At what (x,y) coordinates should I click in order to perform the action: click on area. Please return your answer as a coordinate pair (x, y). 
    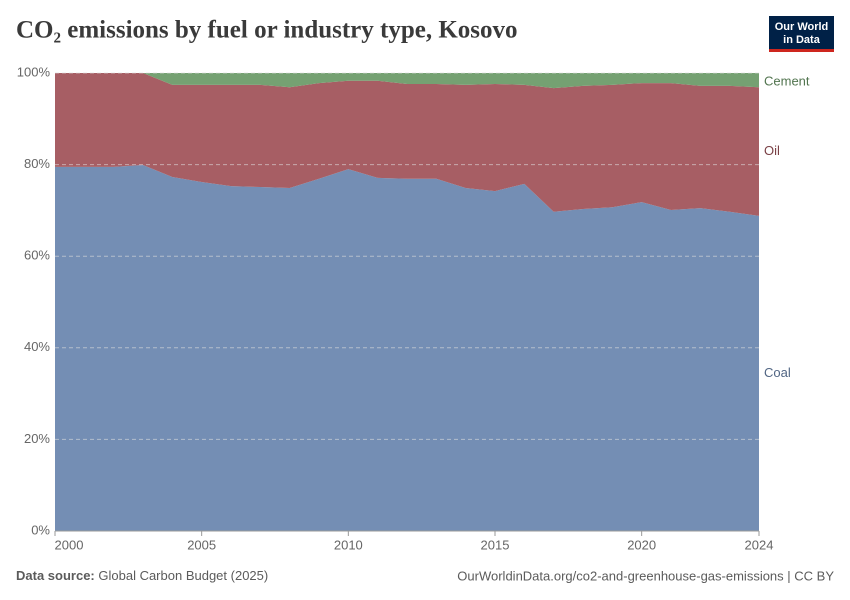
    Looking at the image, I should click on (407, 81).